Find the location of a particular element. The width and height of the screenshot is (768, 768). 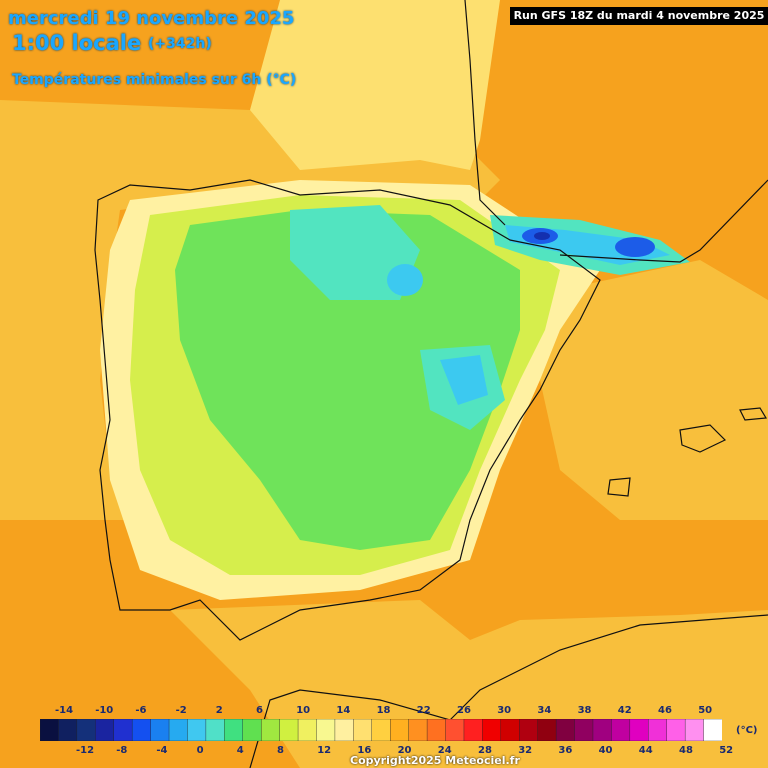

forecast-offset: (+342h) is located at coordinates (180, 44).